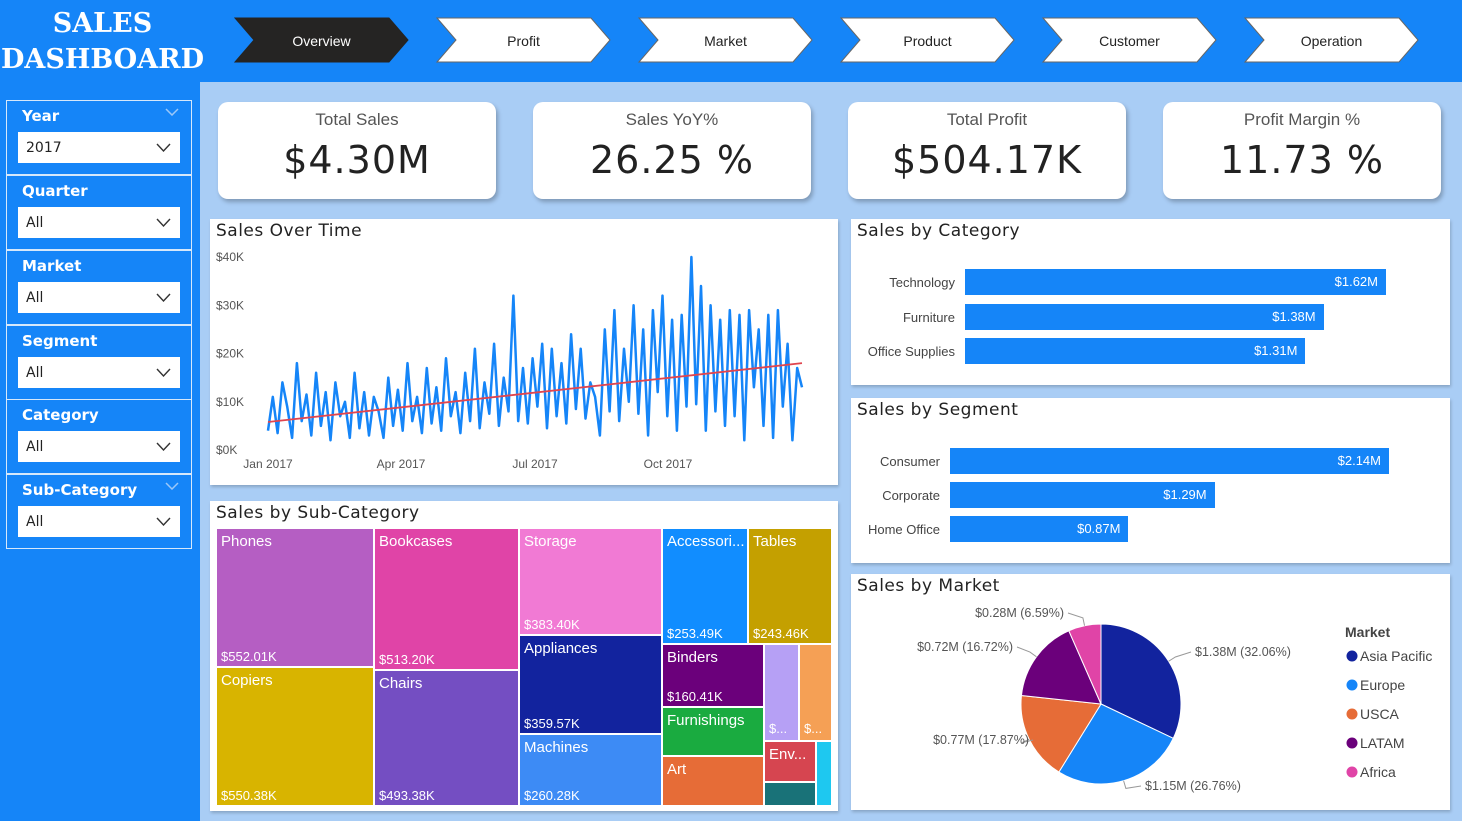 The width and height of the screenshot is (1462, 821). What do you see at coordinates (1144, 317) in the screenshot?
I see `bar: $1.38M` at bounding box center [1144, 317].